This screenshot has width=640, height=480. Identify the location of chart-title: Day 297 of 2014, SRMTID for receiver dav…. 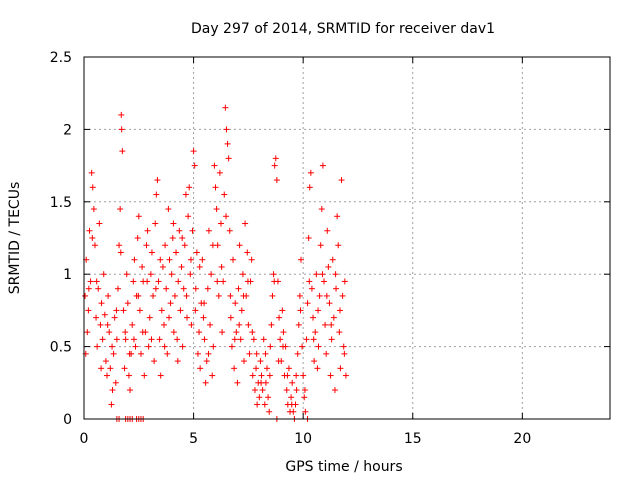
(343, 29).